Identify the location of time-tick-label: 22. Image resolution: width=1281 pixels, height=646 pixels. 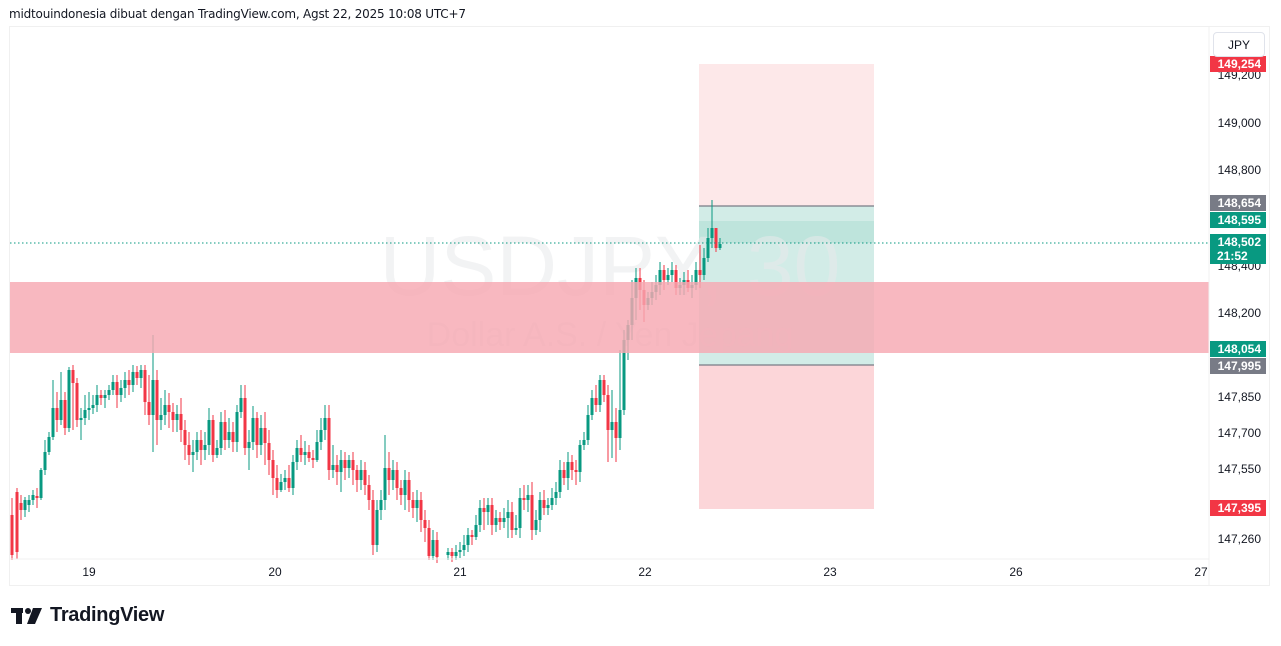
(645, 572).